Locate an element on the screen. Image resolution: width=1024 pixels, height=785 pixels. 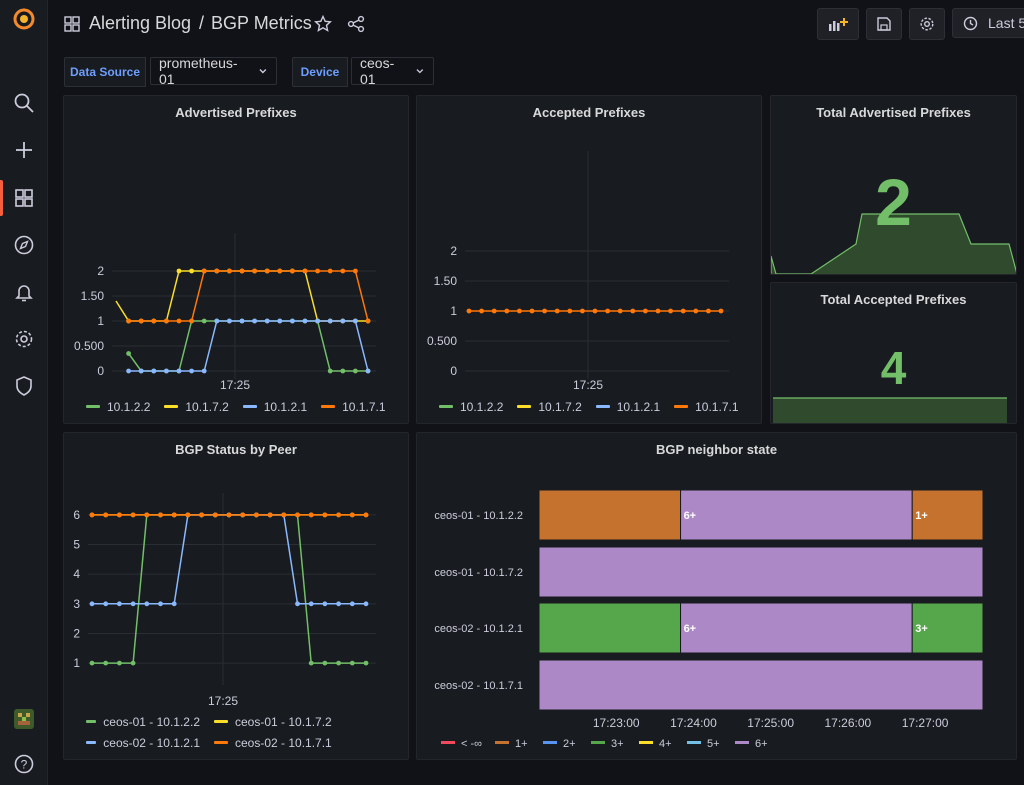
panel-title: BGP Status by Peer is located at coordinates (236, 449).